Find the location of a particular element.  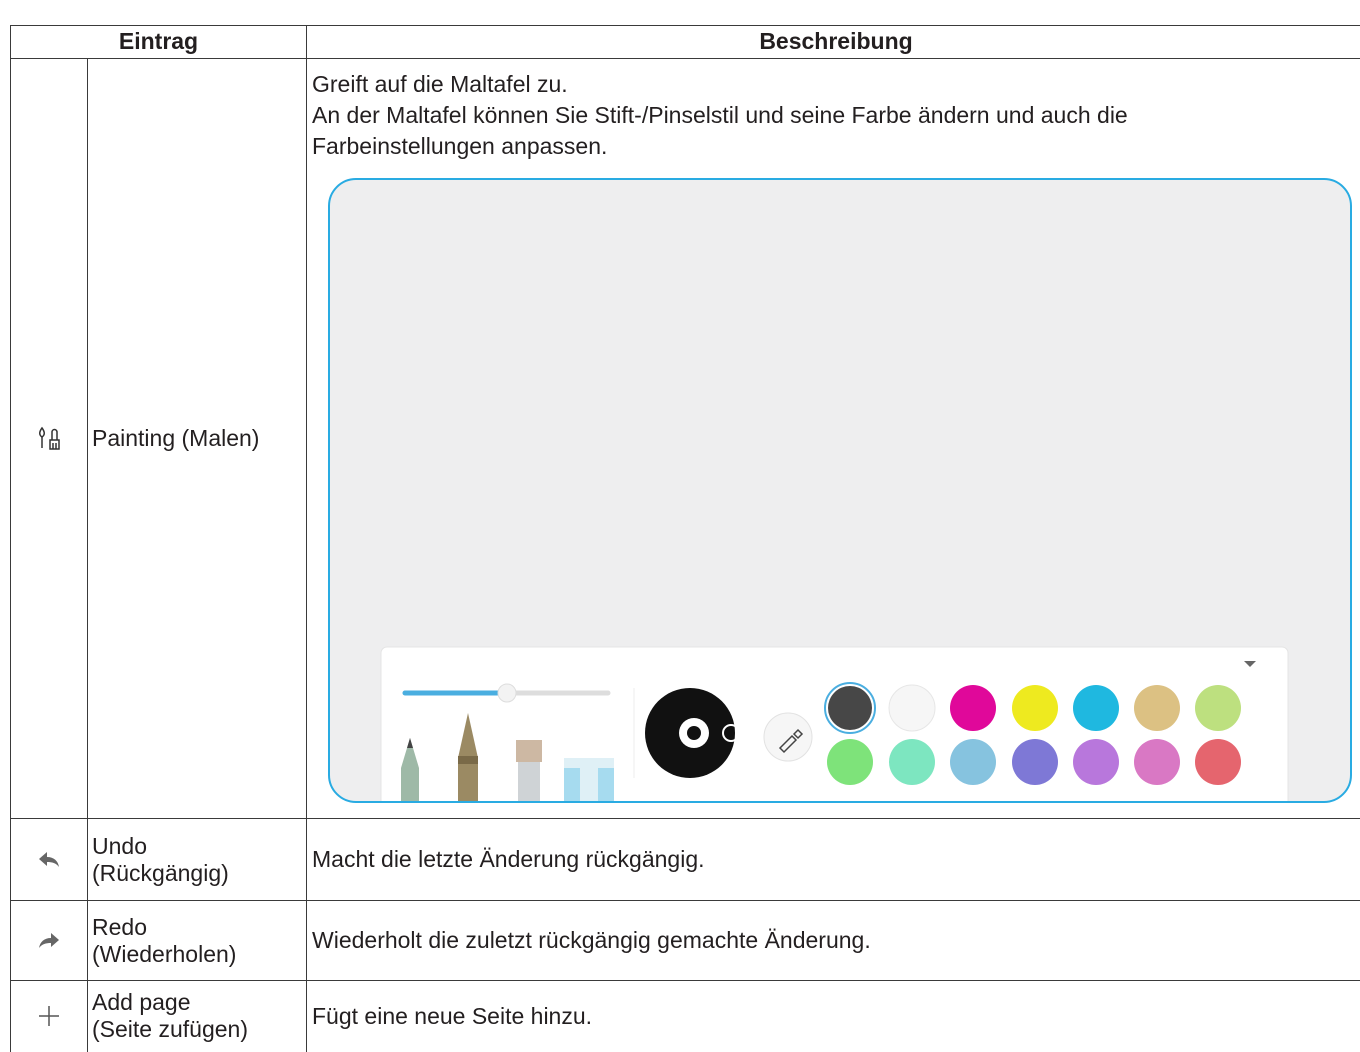

description-cell: Macht die letzte Änderung rückgängig. is located at coordinates (833, 859).